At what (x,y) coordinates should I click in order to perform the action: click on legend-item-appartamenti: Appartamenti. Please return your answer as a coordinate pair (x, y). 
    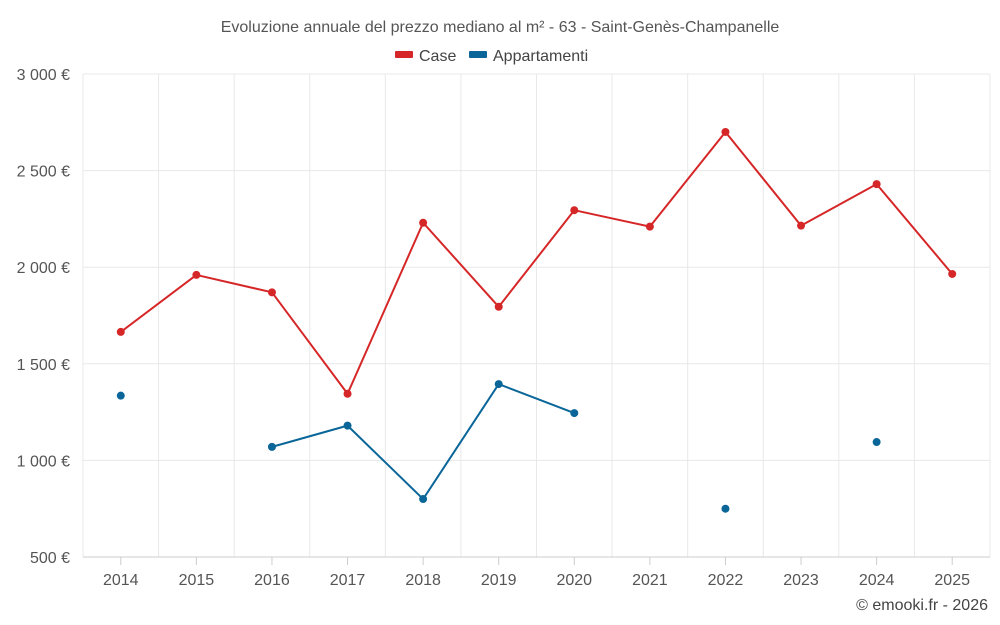
    Looking at the image, I should click on (528, 56).